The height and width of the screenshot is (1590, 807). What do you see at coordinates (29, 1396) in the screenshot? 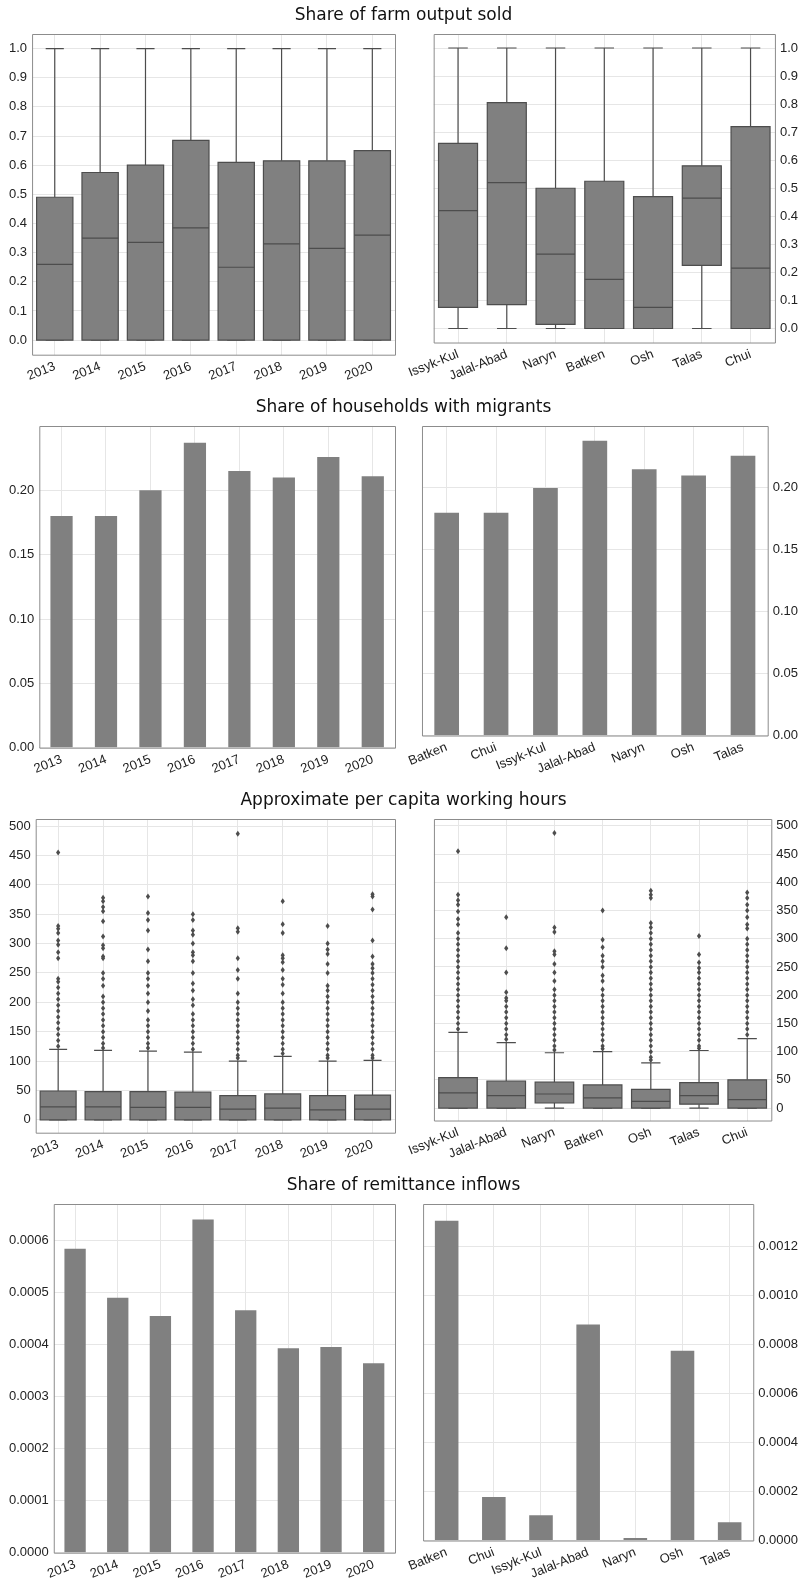
I see `y-tick-label: 0.0003` at bounding box center [29, 1396].